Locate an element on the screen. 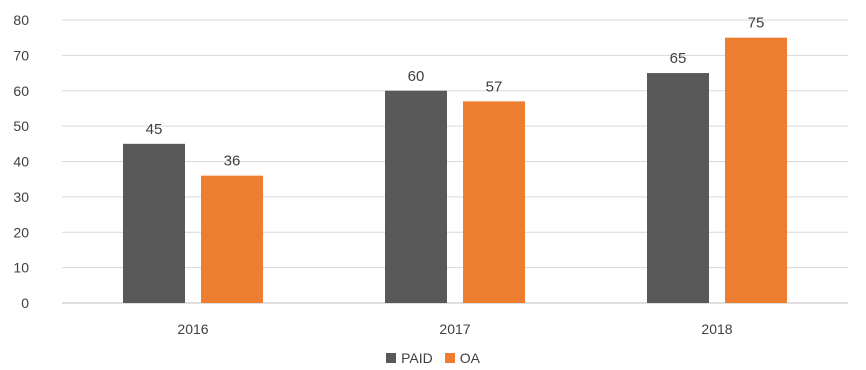  y-tick-label: 10 is located at coordinates (21, 268).